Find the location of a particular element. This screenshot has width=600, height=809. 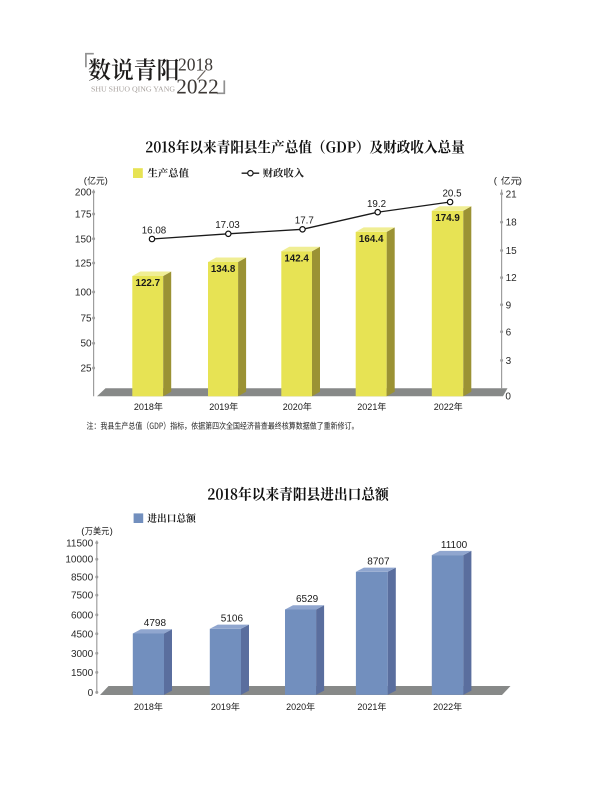

svg-text: 11100 is located at coordinates (454, 545).